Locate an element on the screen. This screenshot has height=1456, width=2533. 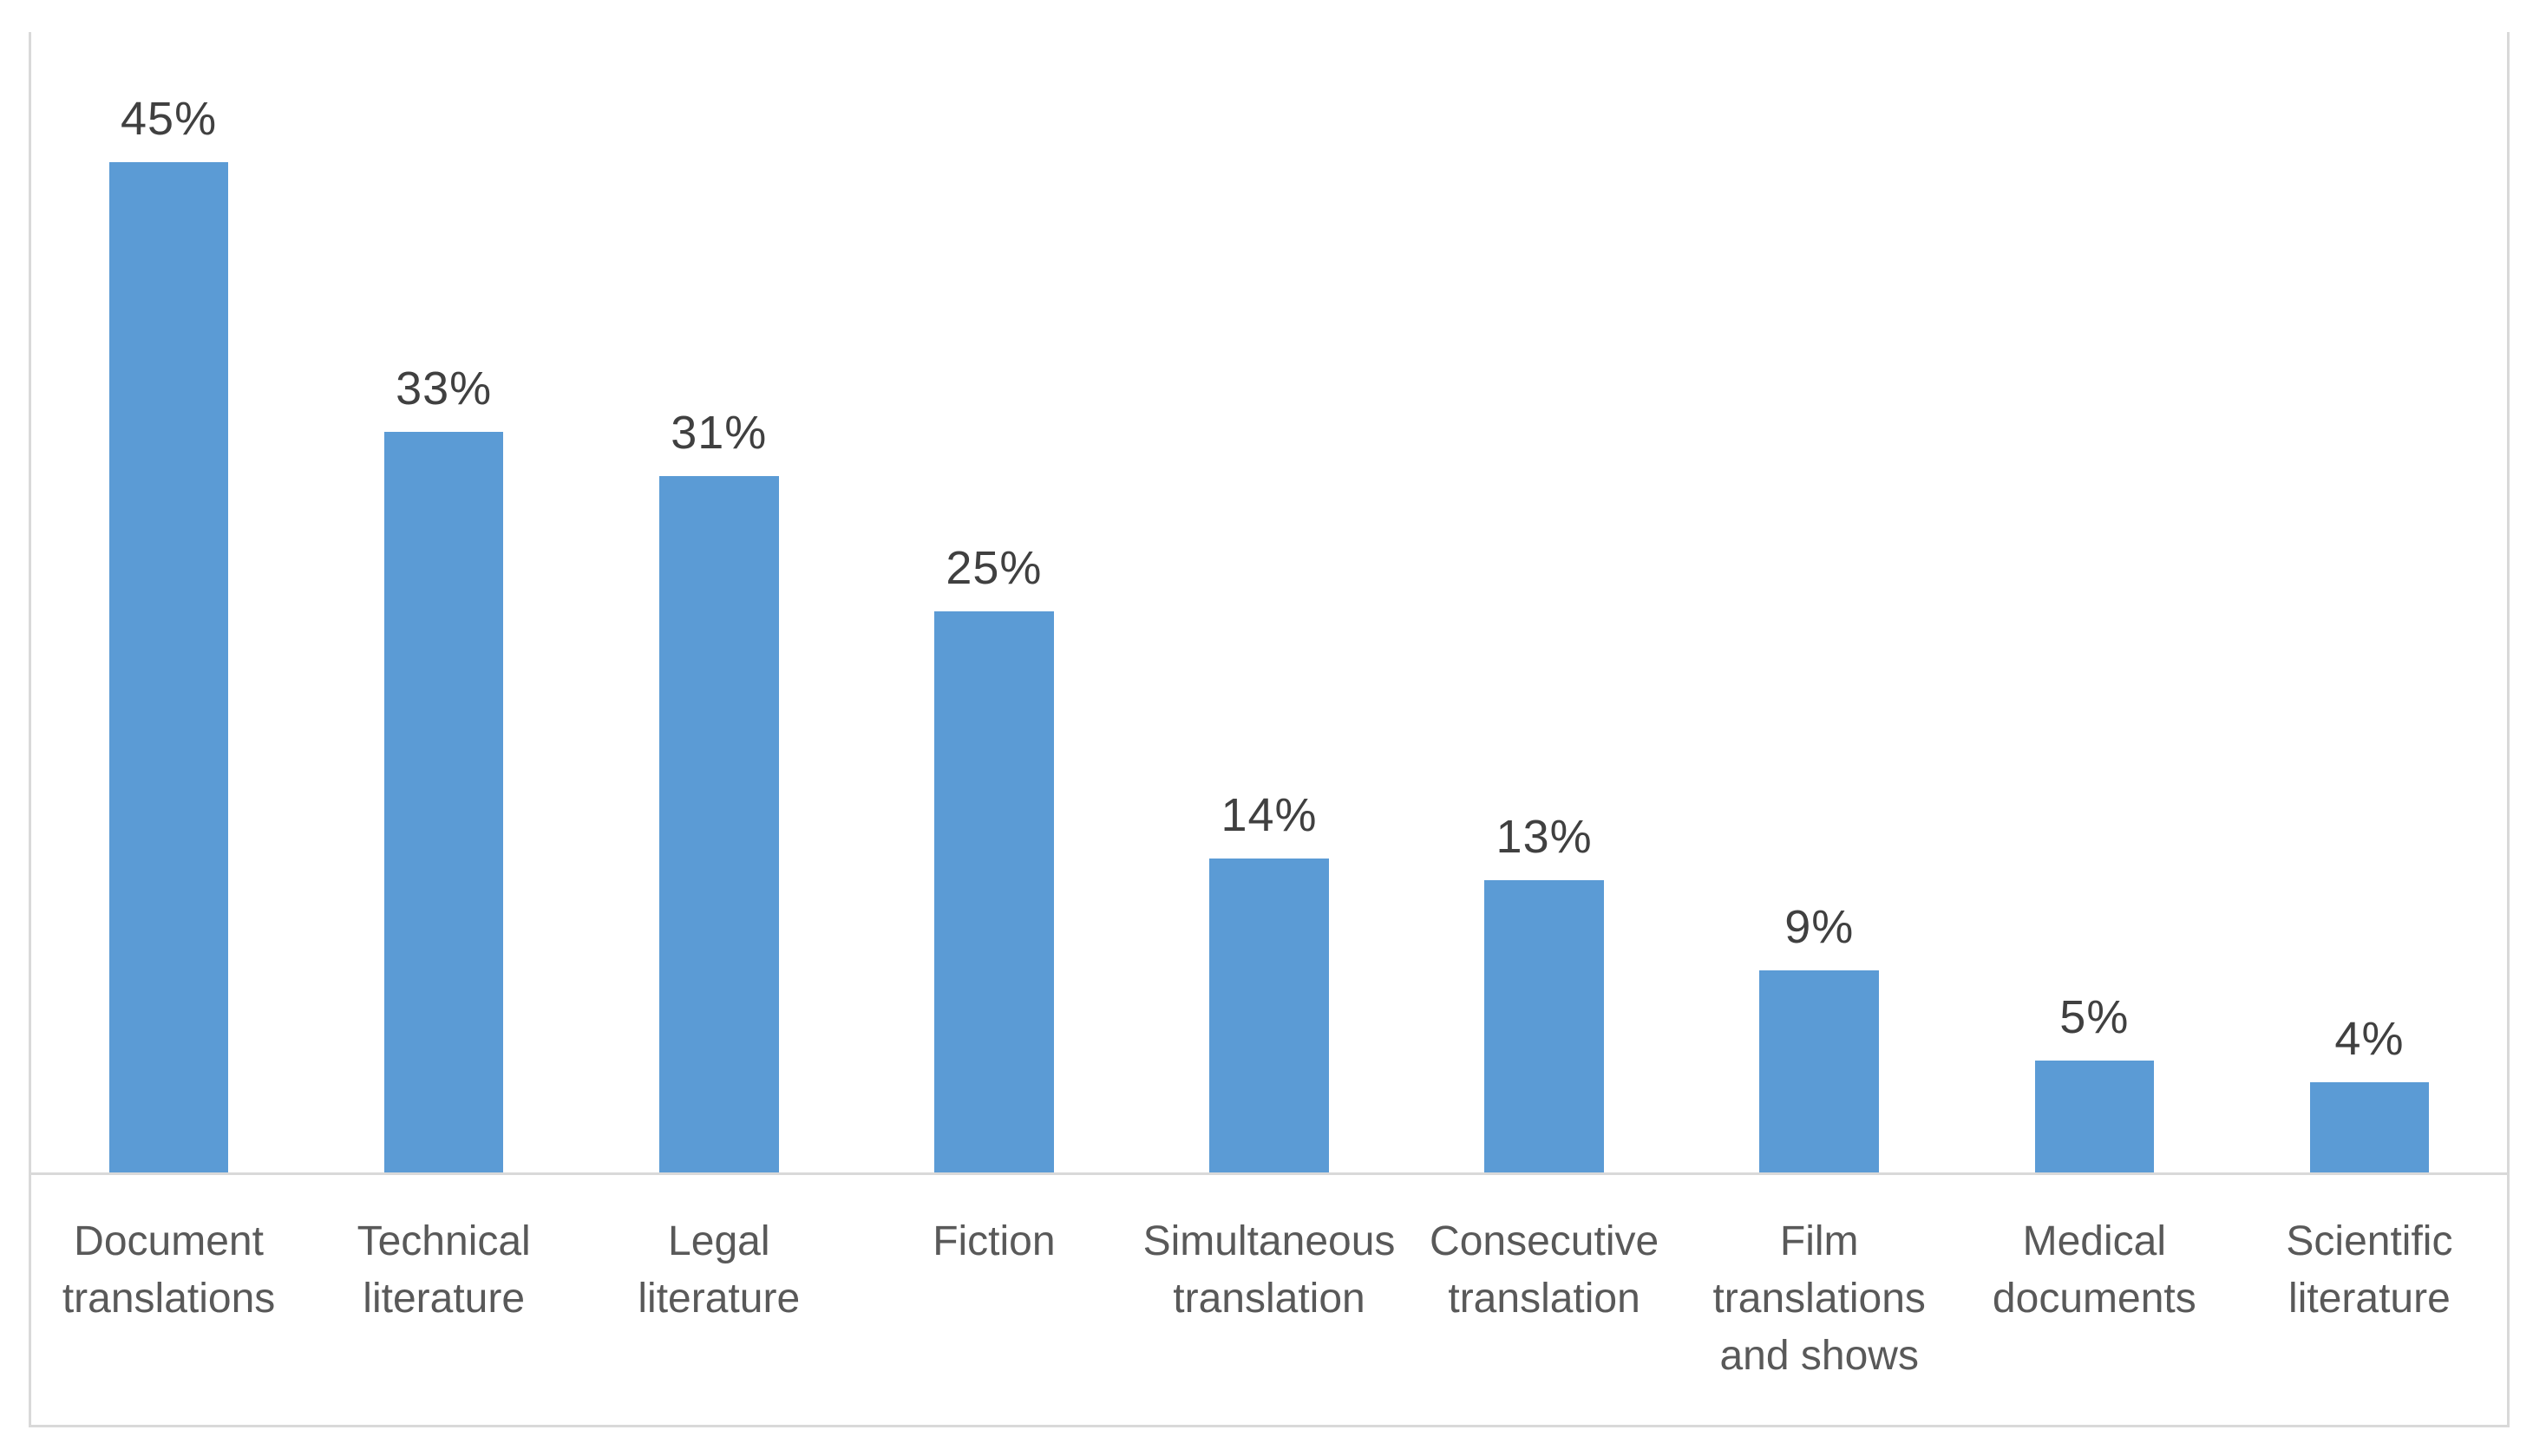
category-label: Medical documents is located at coordinates (2094, 1270).